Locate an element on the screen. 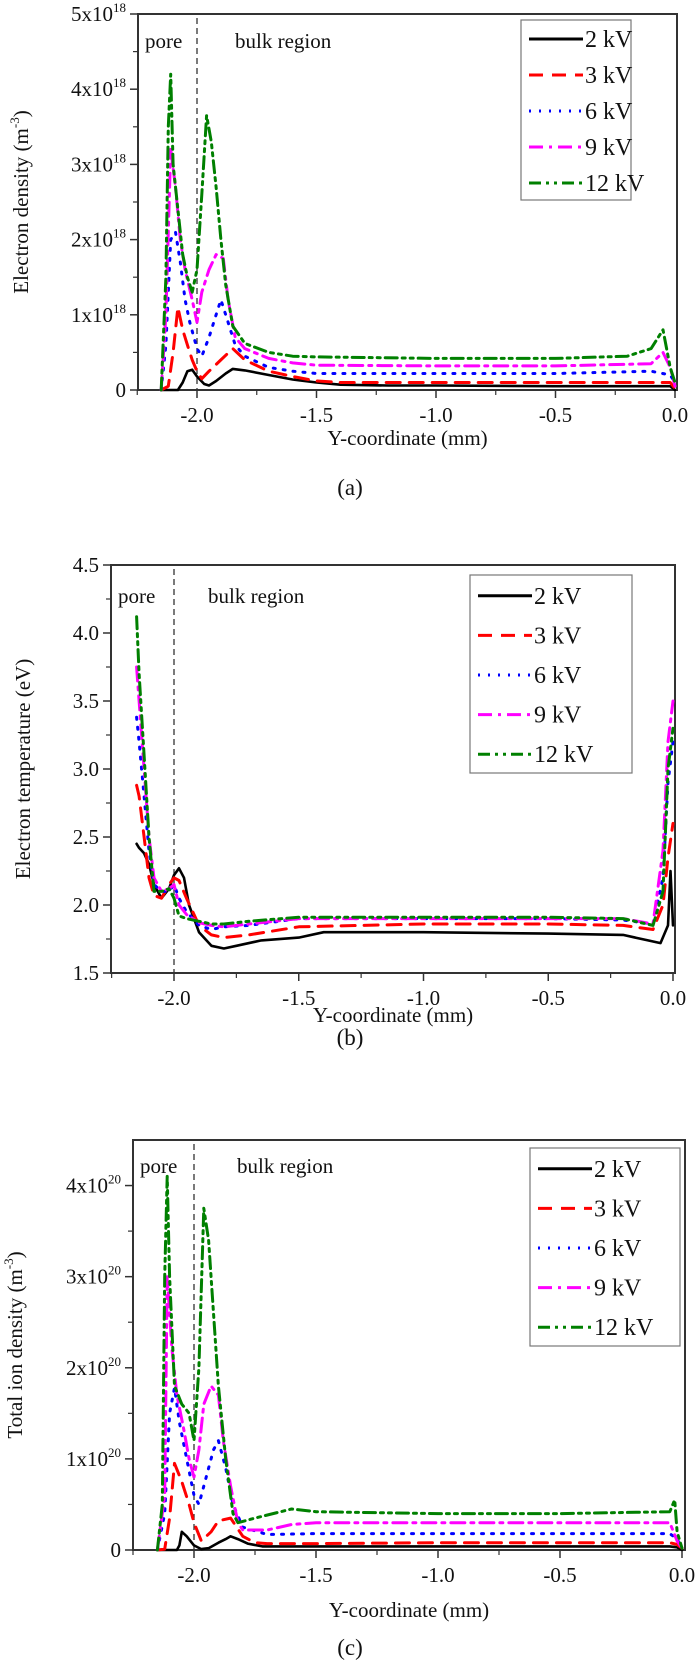  y-tick-label: 2x10¹⁸ is located at coordinates (98, 239).